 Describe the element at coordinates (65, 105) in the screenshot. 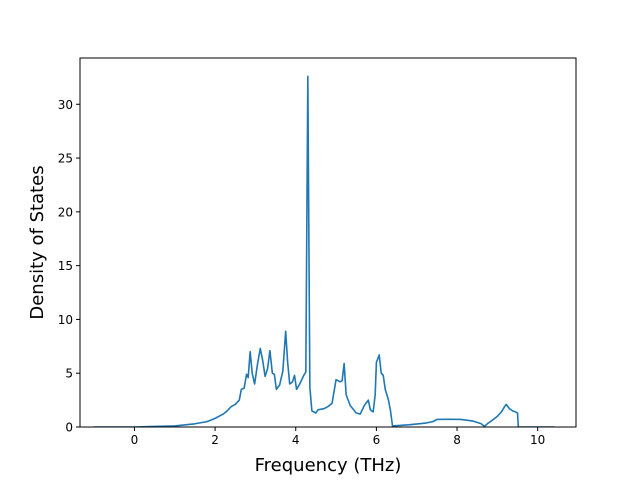

I see `y-tick-label: 30` at that location.